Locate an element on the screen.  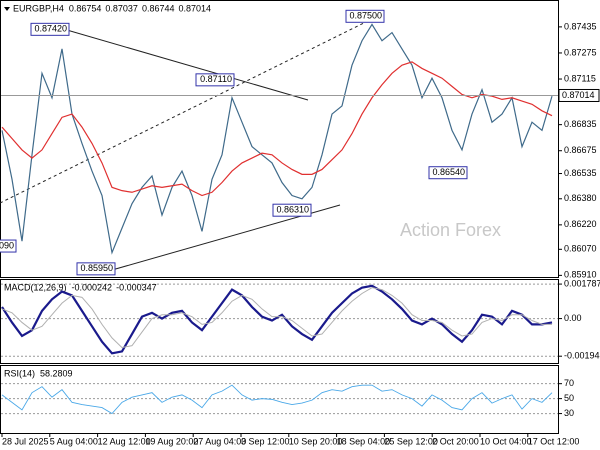
y-tick-label: 0.86220 is located at coordinates (580, 224).